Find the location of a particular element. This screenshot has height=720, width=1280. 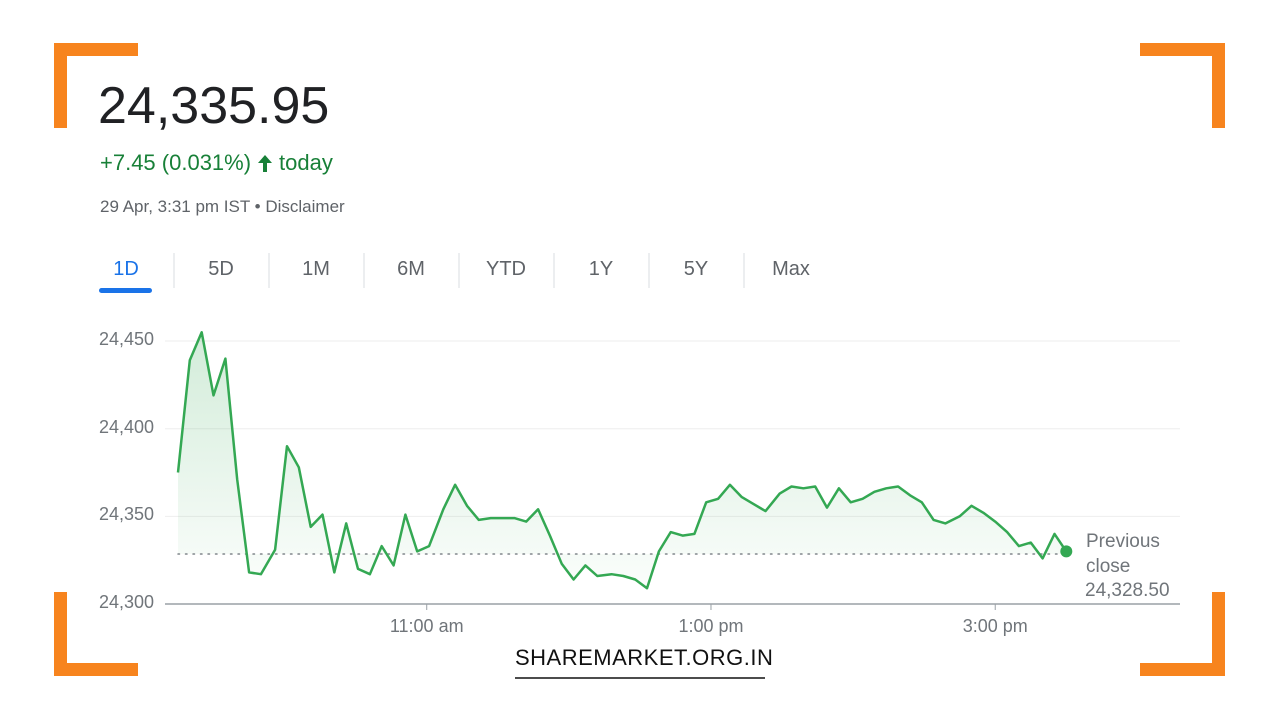

time-range-tab: 1D is located at coordinates (126, 269).